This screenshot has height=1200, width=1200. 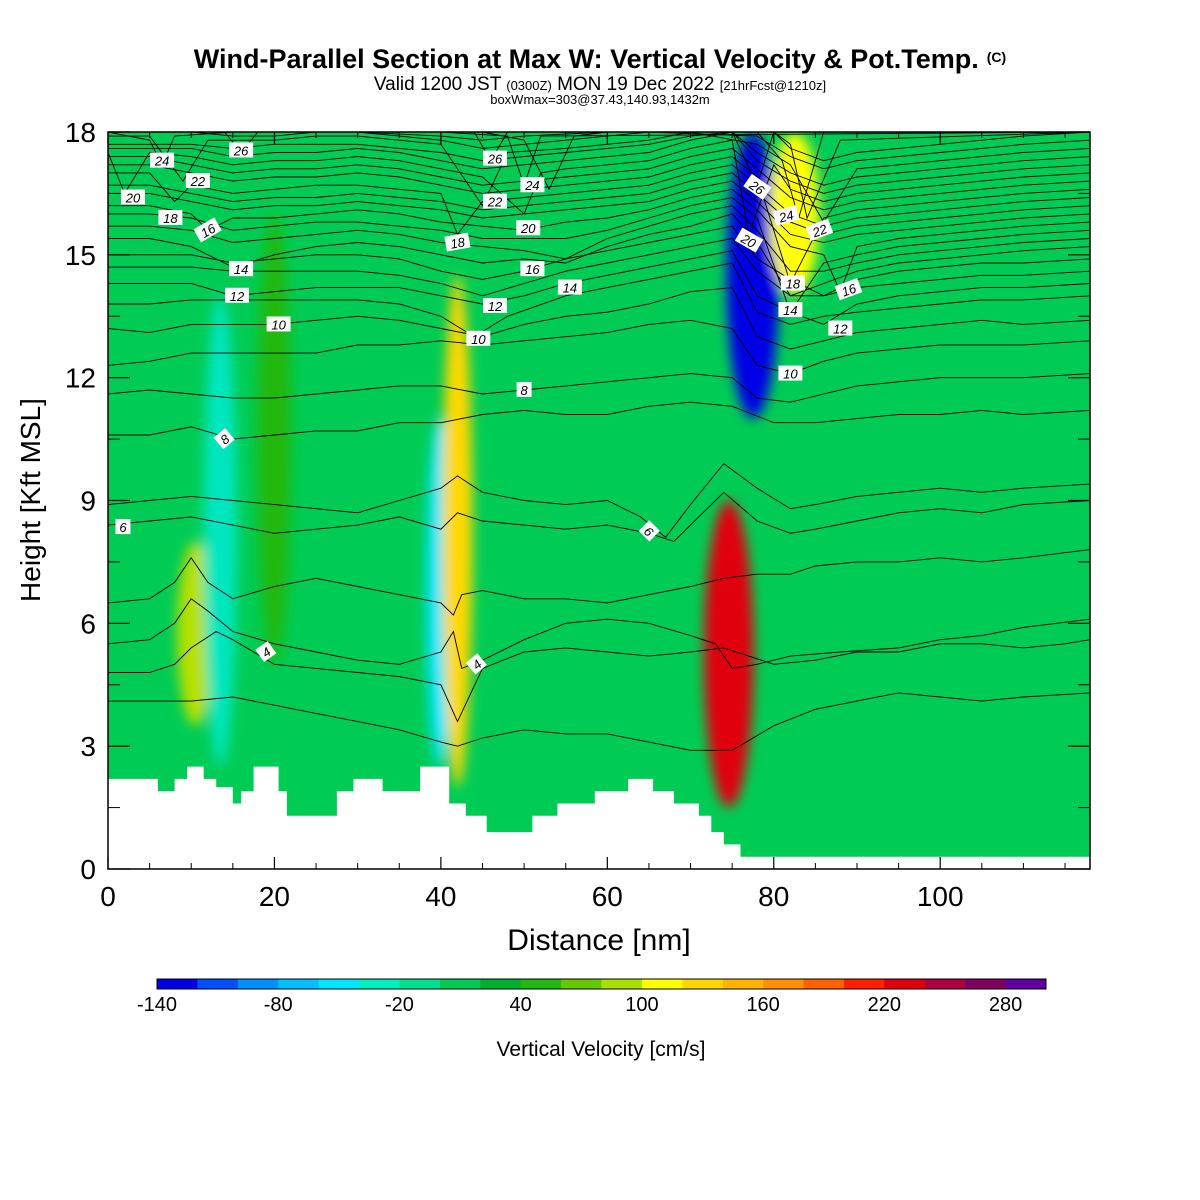 I want to click on contour-label-23: 20, so click(x=132, y=197).